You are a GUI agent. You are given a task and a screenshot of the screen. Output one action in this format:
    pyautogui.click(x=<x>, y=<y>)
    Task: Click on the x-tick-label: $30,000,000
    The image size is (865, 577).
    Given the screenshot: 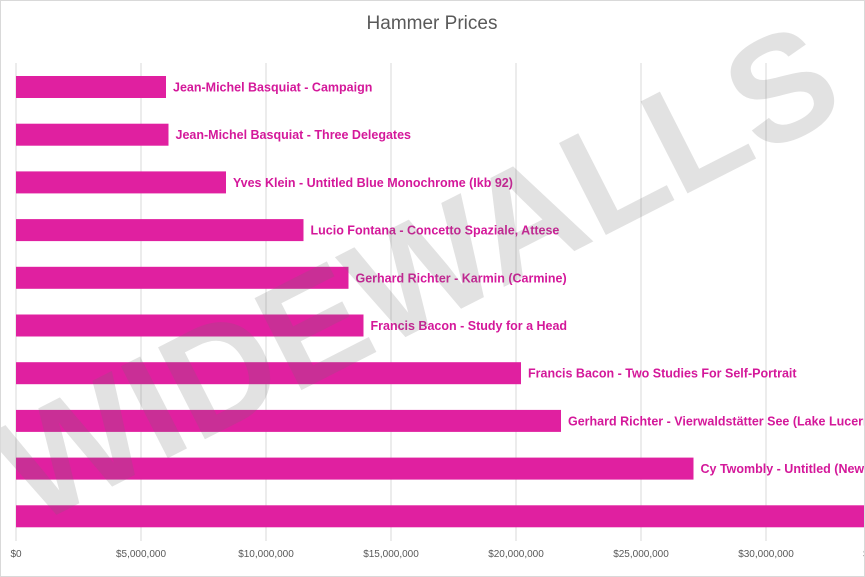 What is the action you would take?
    pyautogui.click(x=766, y=554)
    